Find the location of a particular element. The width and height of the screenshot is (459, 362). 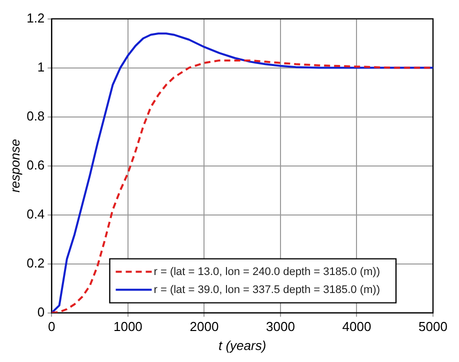

y-axis-title: response is located at coordinates (14, 166).